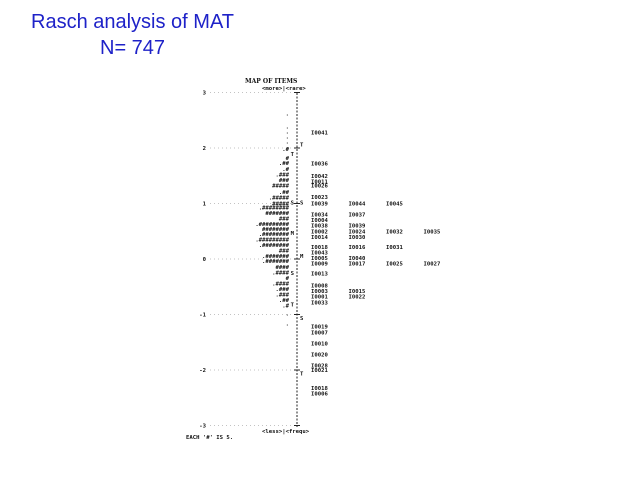 This screenshot has height=480, width=640. I want to click on item-label: I0004, so click(319, 221).